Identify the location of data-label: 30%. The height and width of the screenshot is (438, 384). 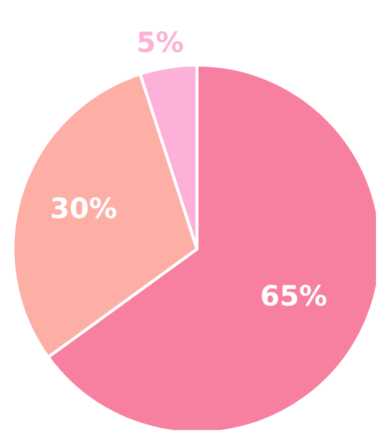
(84, 209).